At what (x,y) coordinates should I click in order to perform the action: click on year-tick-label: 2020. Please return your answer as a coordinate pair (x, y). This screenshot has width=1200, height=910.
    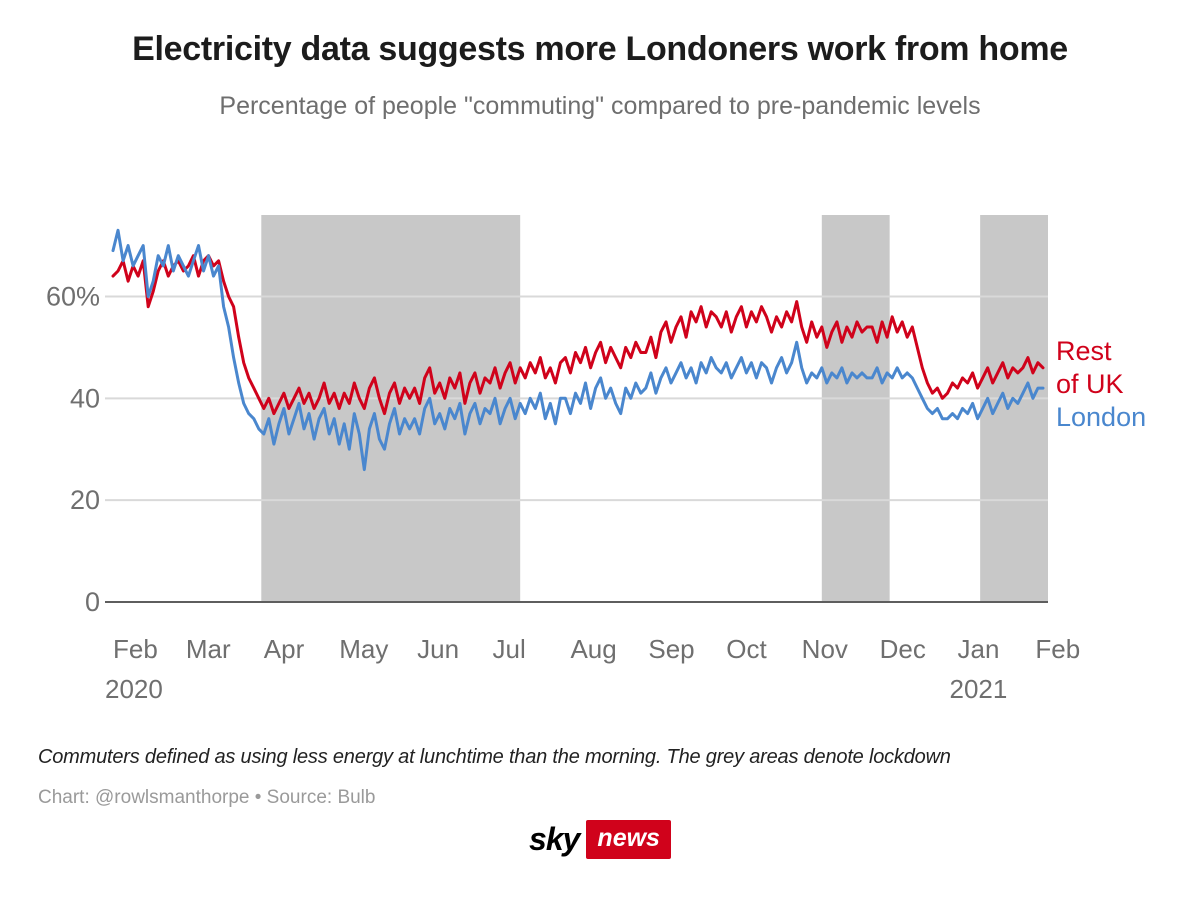
    Looking at the image, I should click on (134, 689).